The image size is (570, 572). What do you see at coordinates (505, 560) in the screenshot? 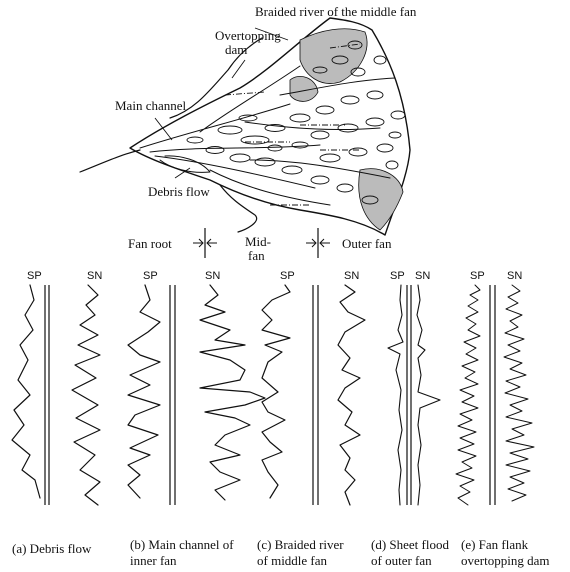
I see `caption-e-line2: overtopping dam` at bounding box center [505, 560].